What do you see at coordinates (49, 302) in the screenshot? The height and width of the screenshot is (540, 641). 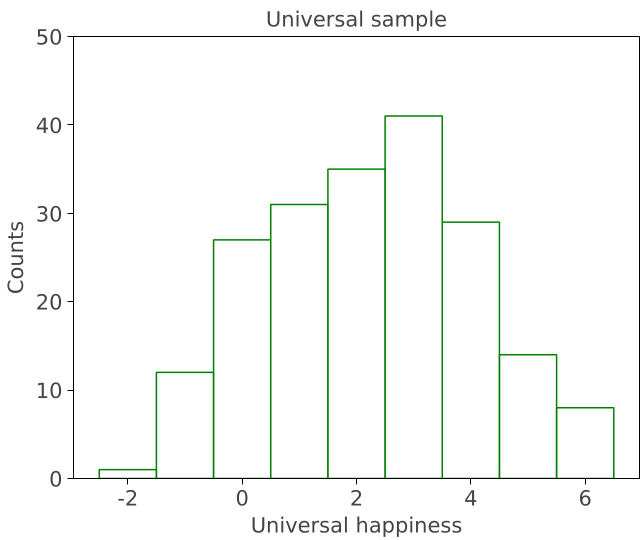 I see `y-tick-label: 20` at bounding box center [49, 302].